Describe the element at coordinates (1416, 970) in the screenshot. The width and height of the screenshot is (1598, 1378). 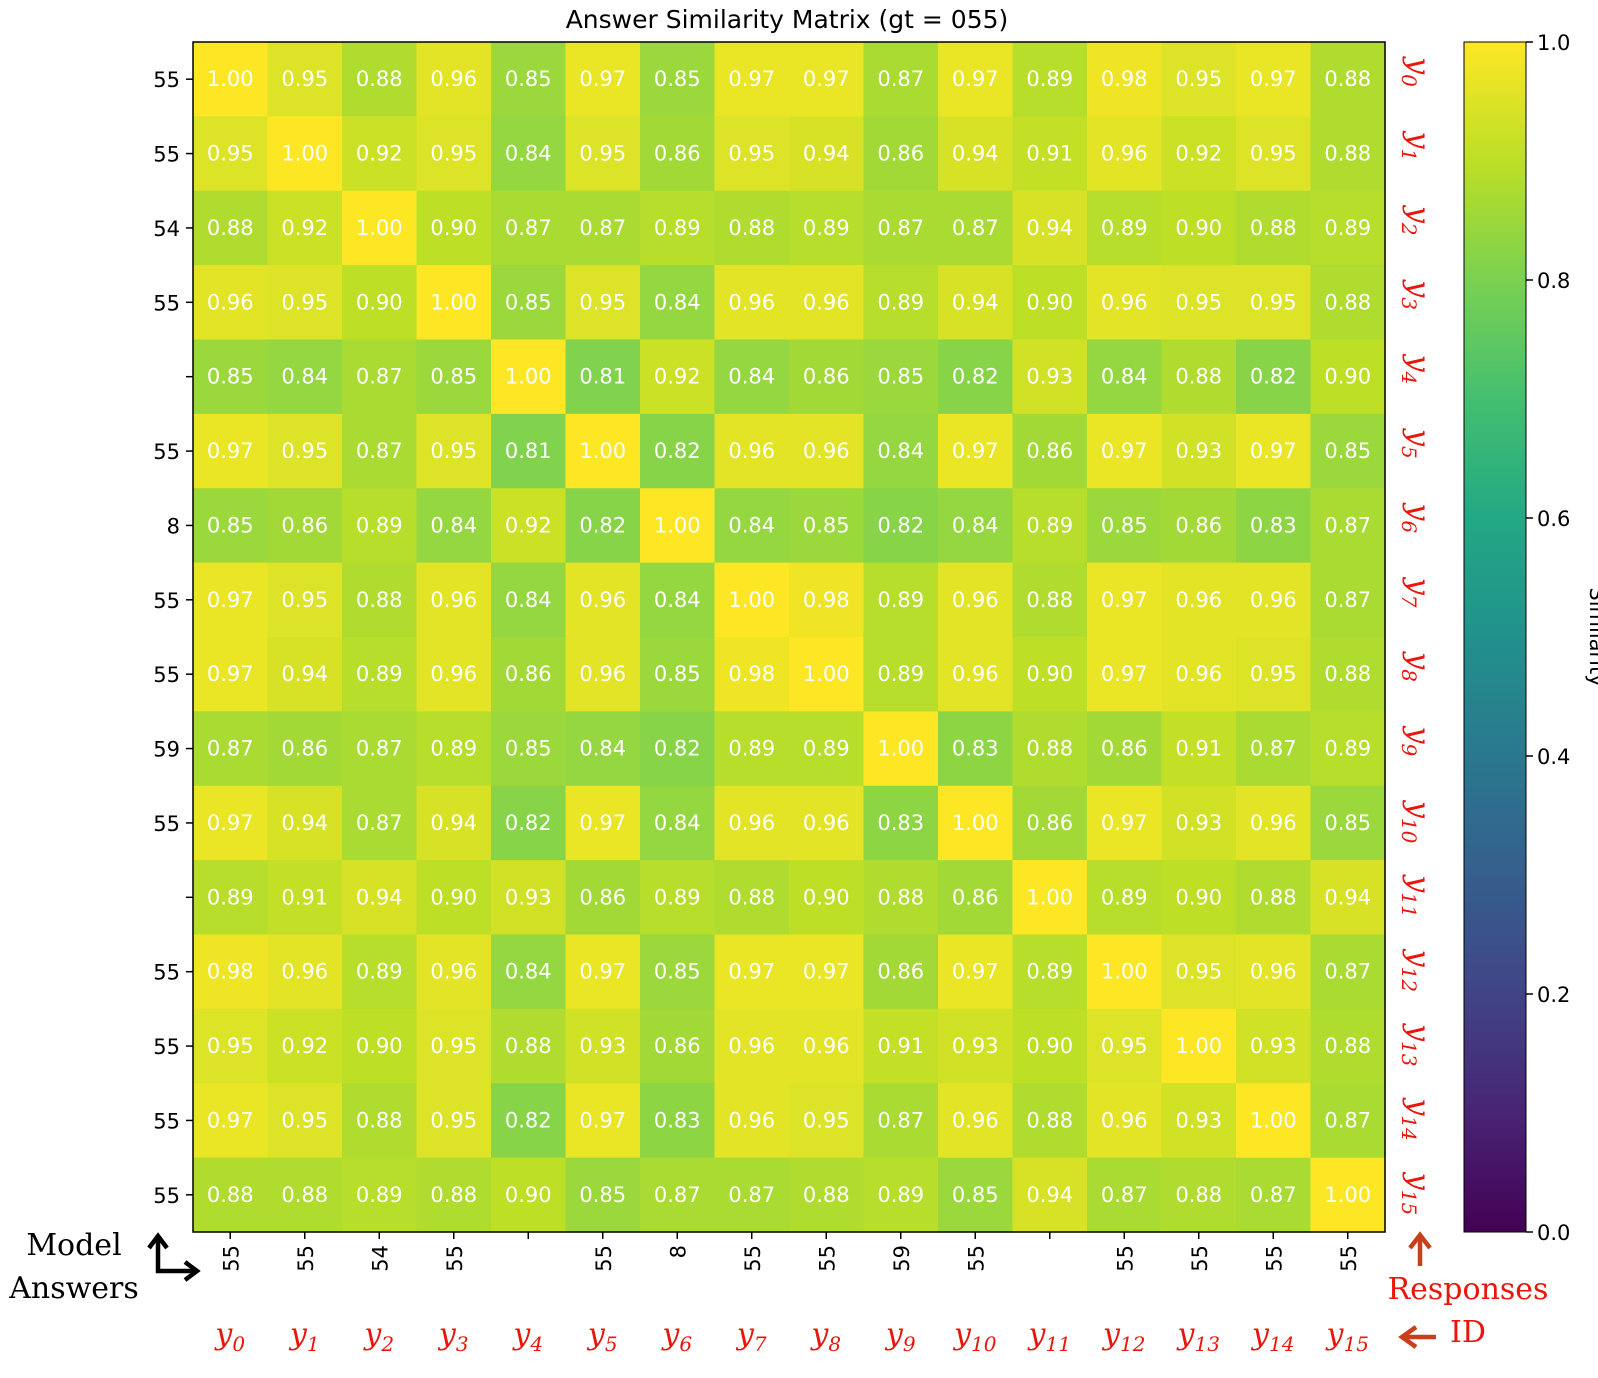
I see `row-response-id: y12` at that location.